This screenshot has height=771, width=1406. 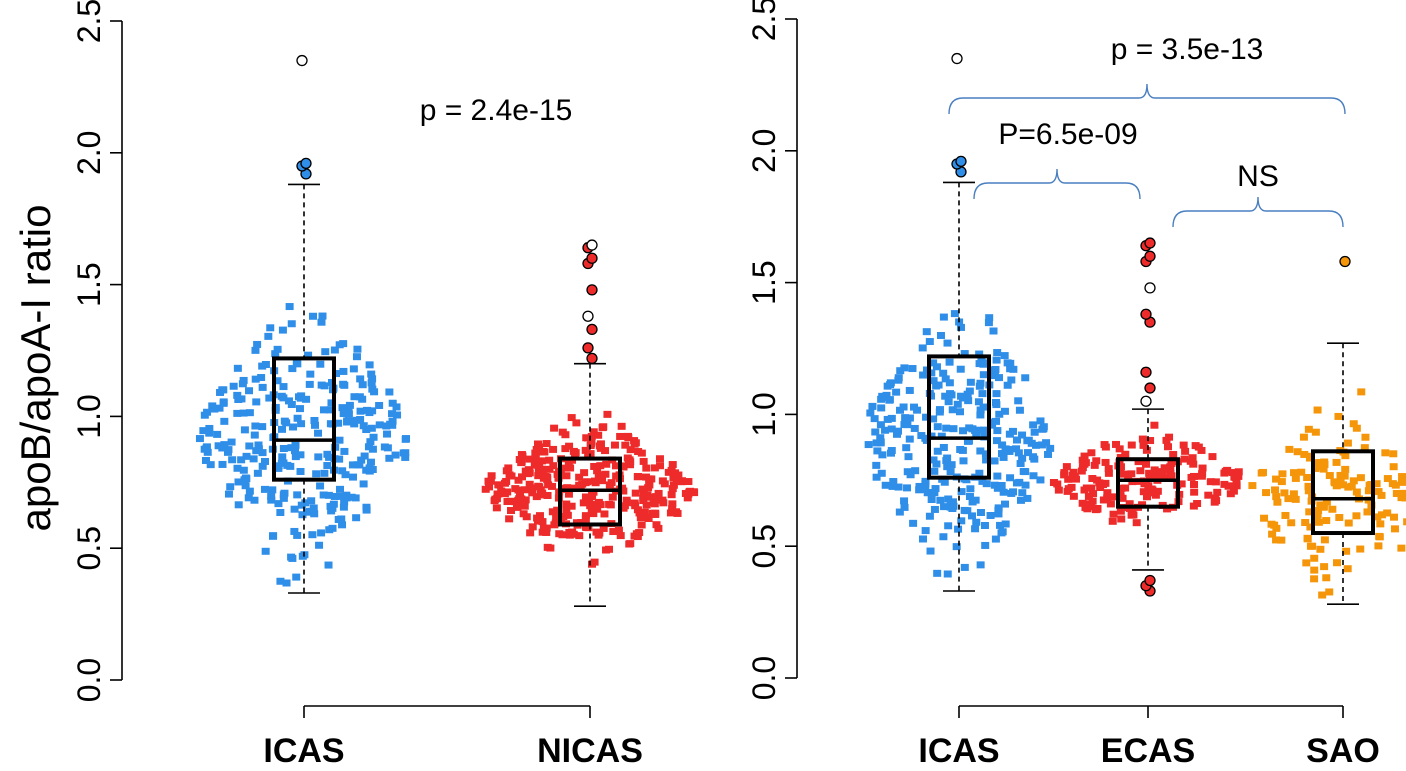 I want to click on group-ecas, so click(x=1146, y=417).